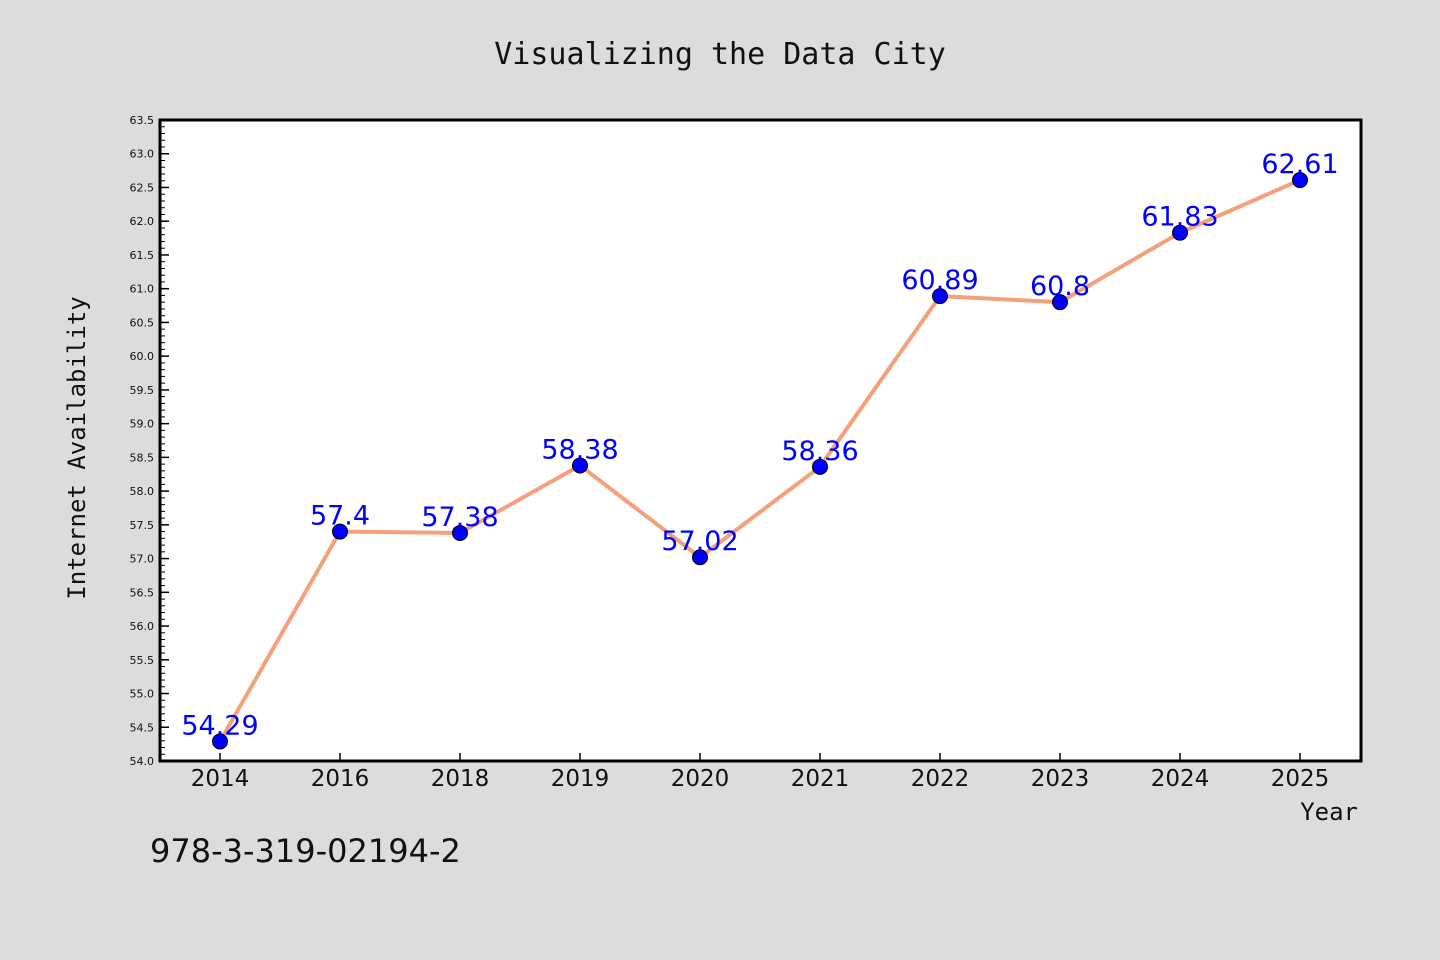  What do you see at coordinates (142, 592) in the screenshot?
I see `y-tick-label: 56.5` at bounding box center [142, 592].